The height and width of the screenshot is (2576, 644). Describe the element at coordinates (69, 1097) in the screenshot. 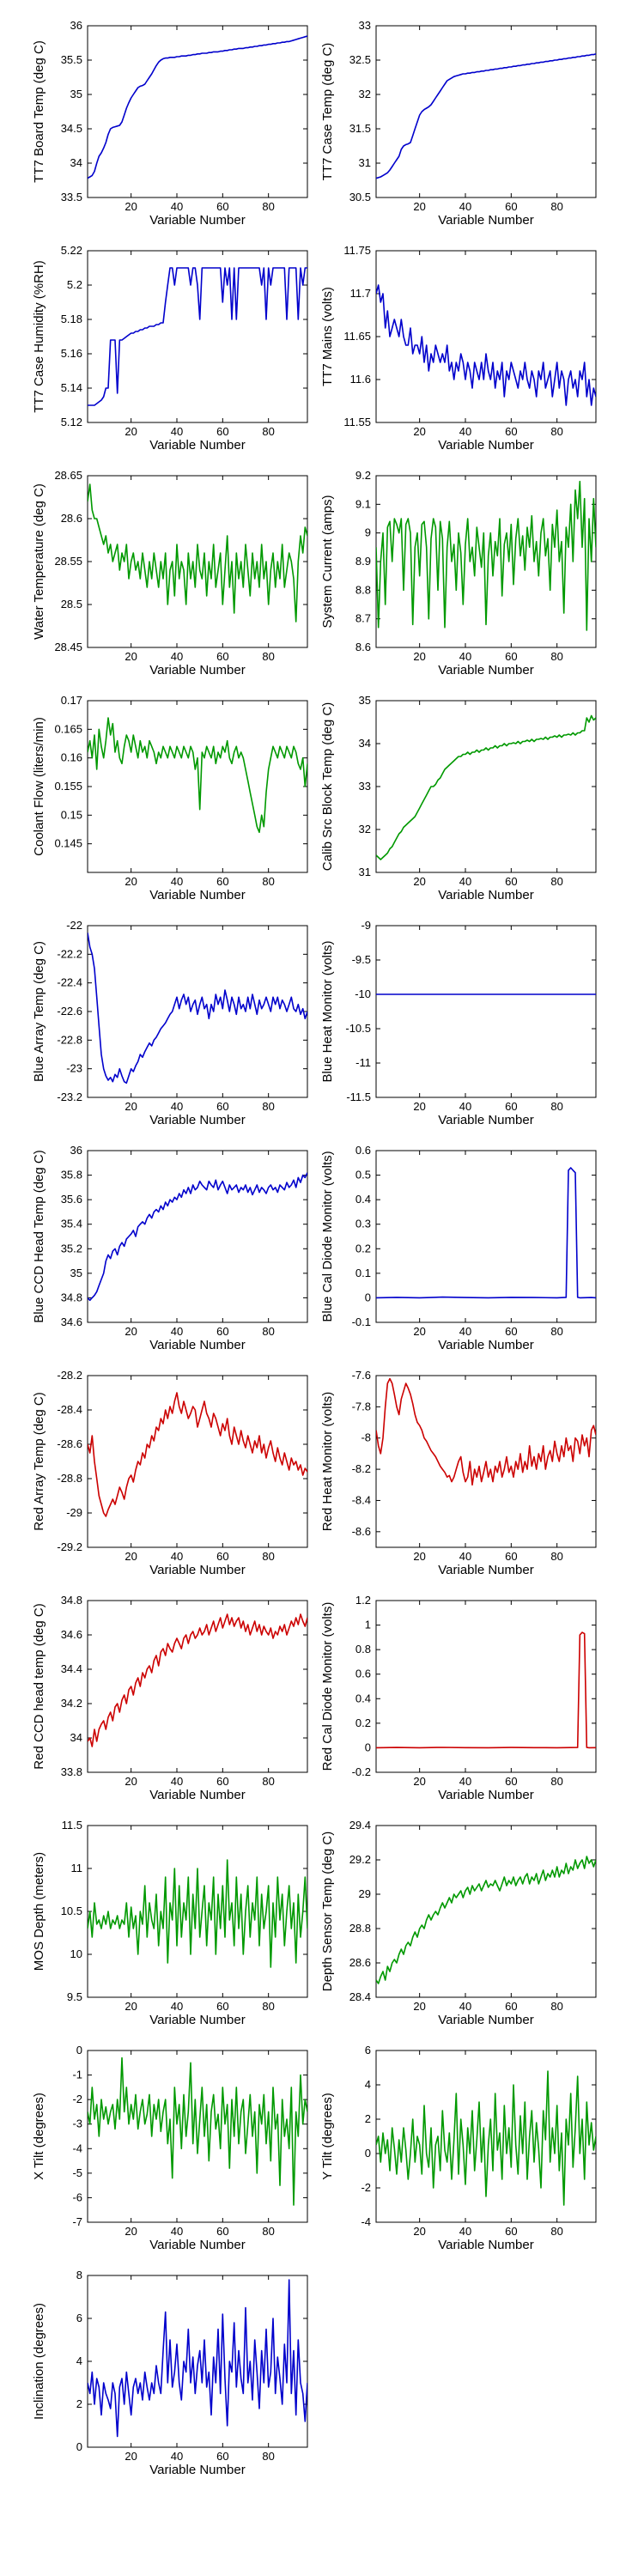

I see `y-tick-label: -23.2` at that location.